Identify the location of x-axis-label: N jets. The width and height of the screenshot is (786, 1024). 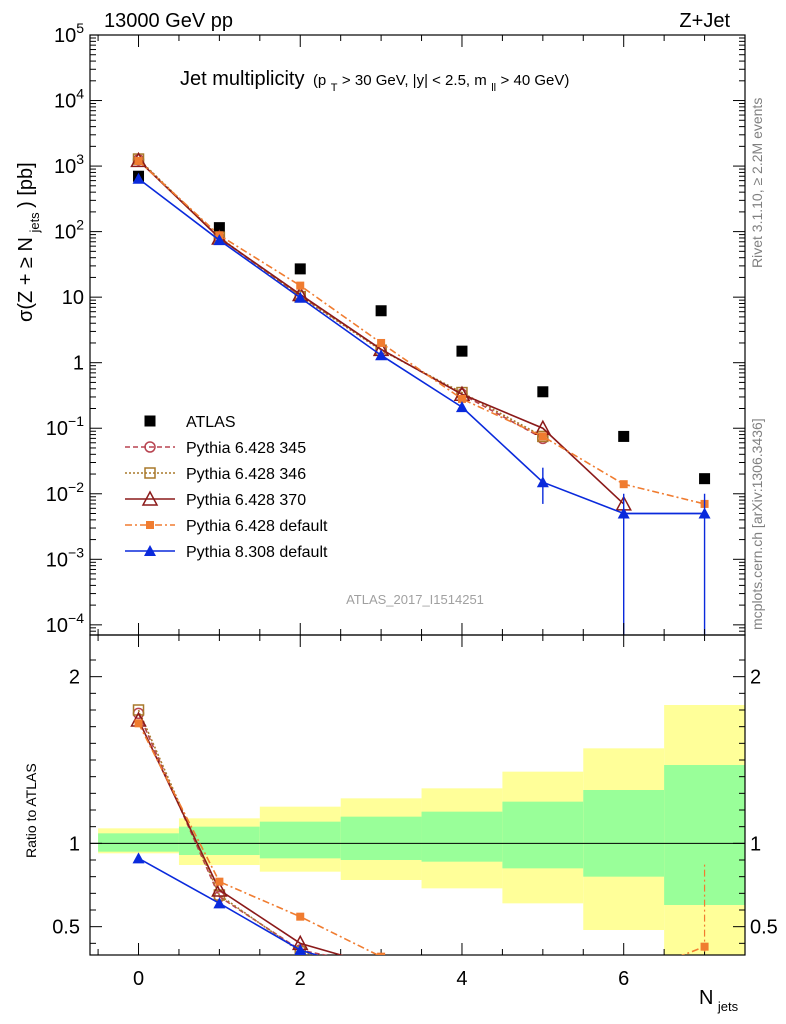
(719, 1000).